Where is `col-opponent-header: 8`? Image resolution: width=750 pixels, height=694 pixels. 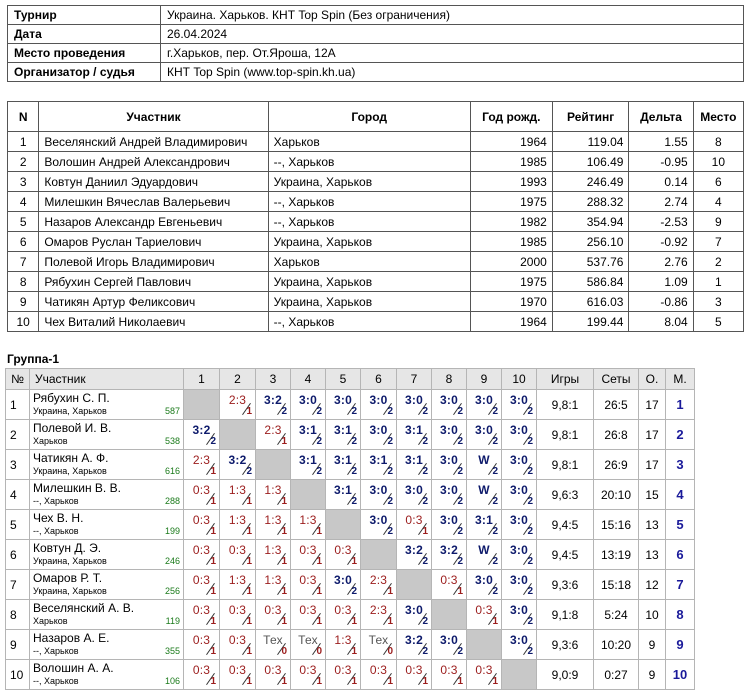 col-opponent-header: 8 is located at coordinates (449, 379).